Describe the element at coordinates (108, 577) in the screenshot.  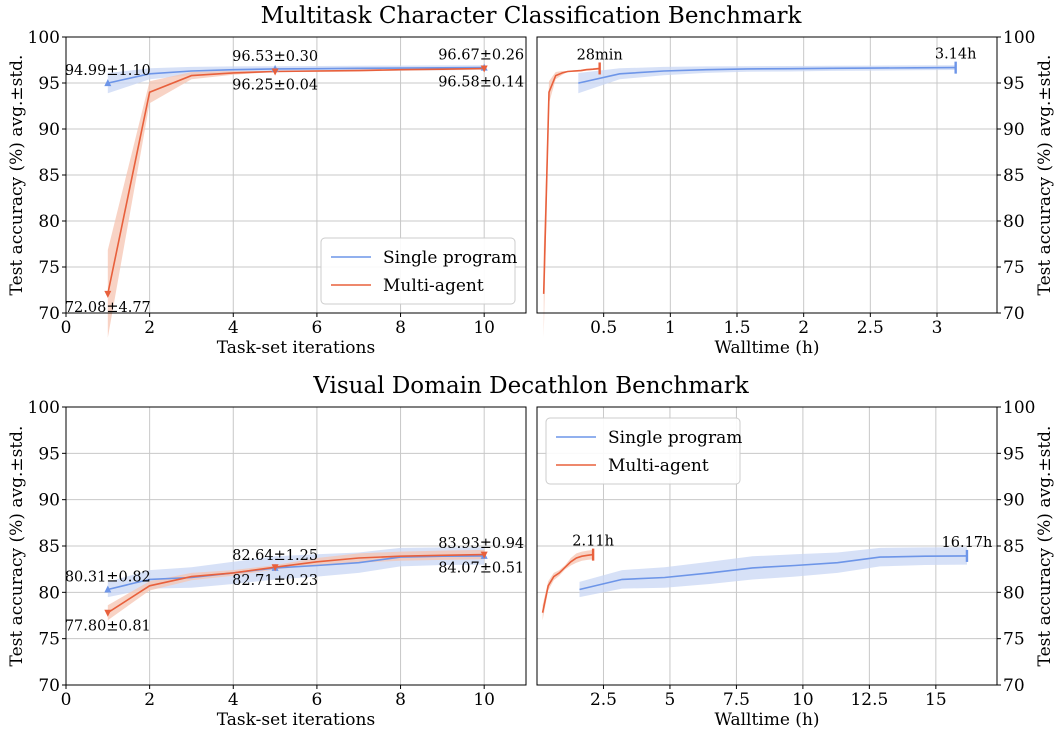
I see `annotation-label: 80.31±0.82` at that location.